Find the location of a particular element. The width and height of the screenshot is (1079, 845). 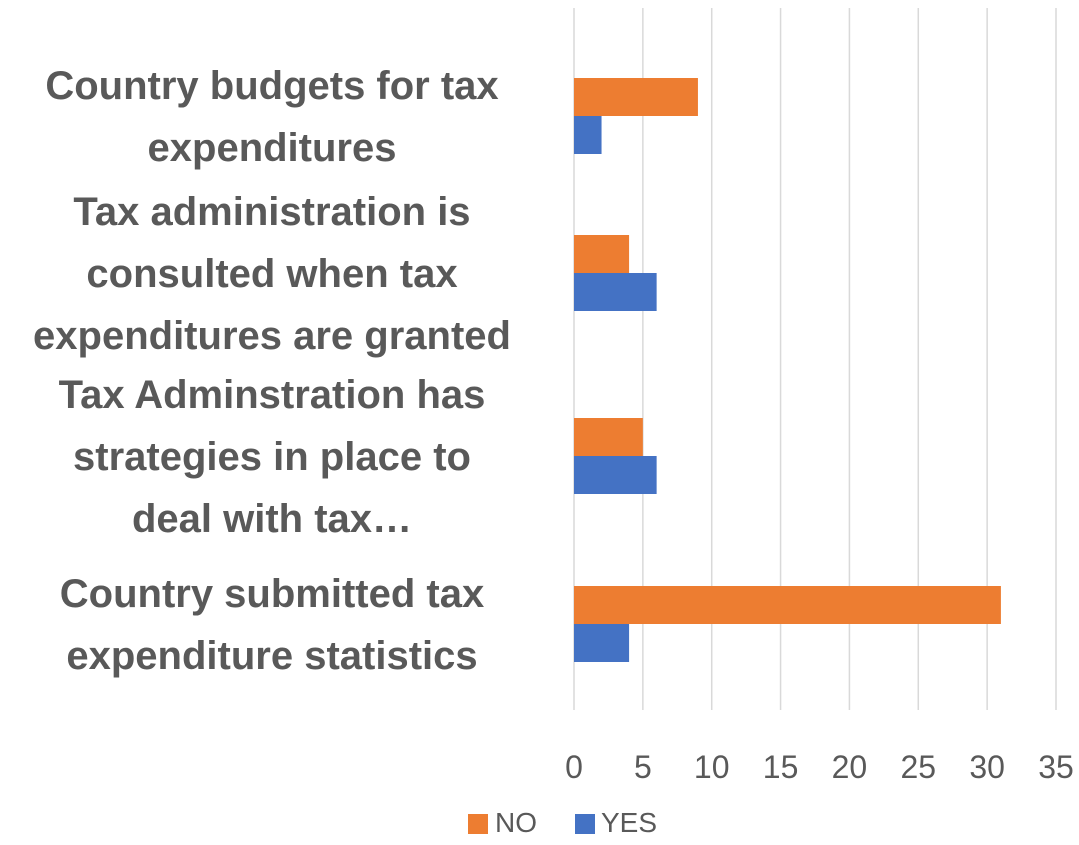

x-tick-label: 20 is located at coordinates (850, 767).